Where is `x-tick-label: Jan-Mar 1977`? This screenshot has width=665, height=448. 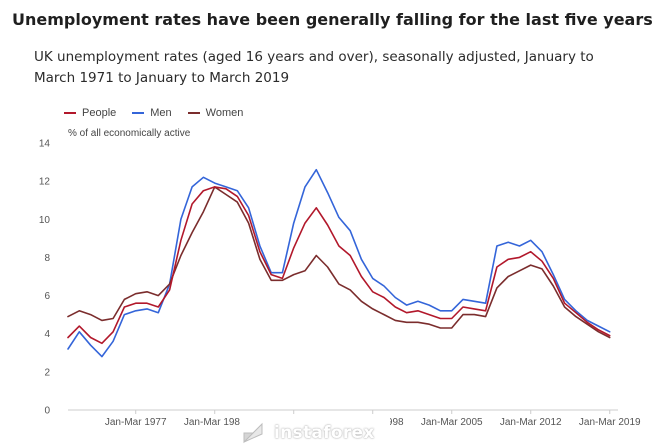 x-tick-label: Jan-Mar 1977 is located at coordinates (136, 422).